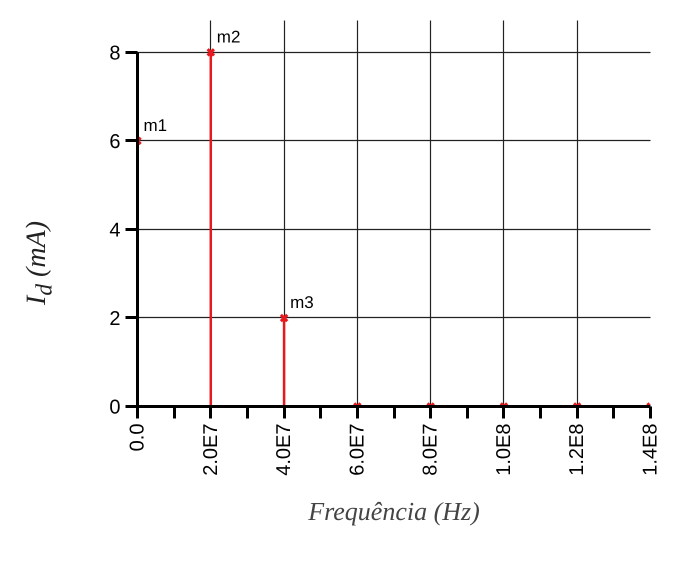 The image size is (682, 576). What do you see at coordinates (393, 511) in the screenshot?
I see `x-axis-title: Frequência (Hz)` at bounding box center [393, 511].